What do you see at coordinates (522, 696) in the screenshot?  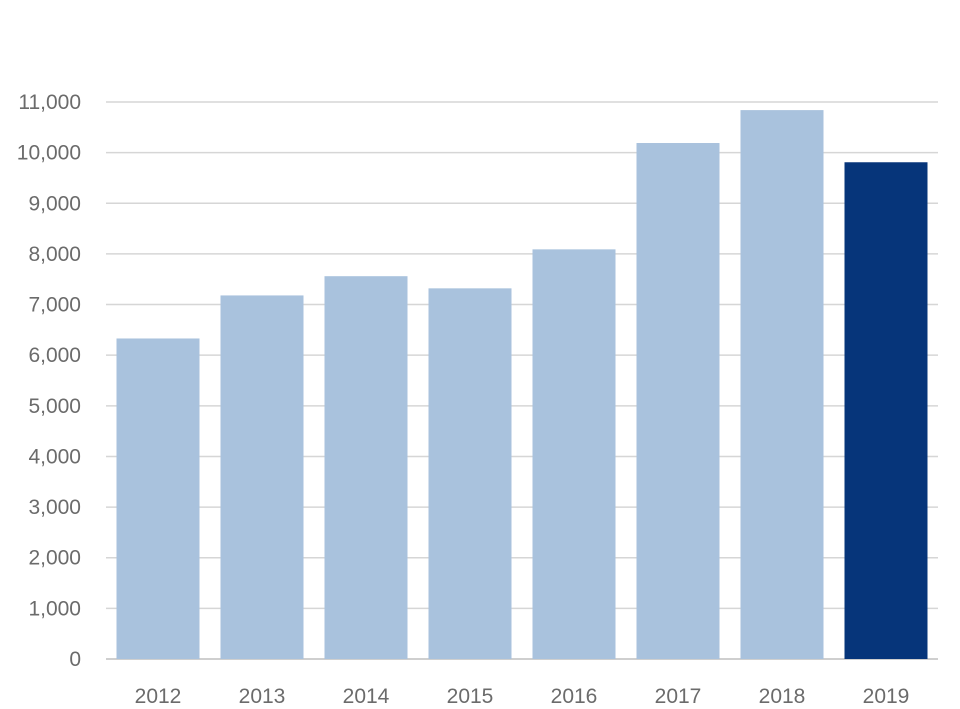 I see `x-axis-tick-labels: 2012 2013 2014 2015 2016 2017 2018 2019` at bounding box center [522, 696].